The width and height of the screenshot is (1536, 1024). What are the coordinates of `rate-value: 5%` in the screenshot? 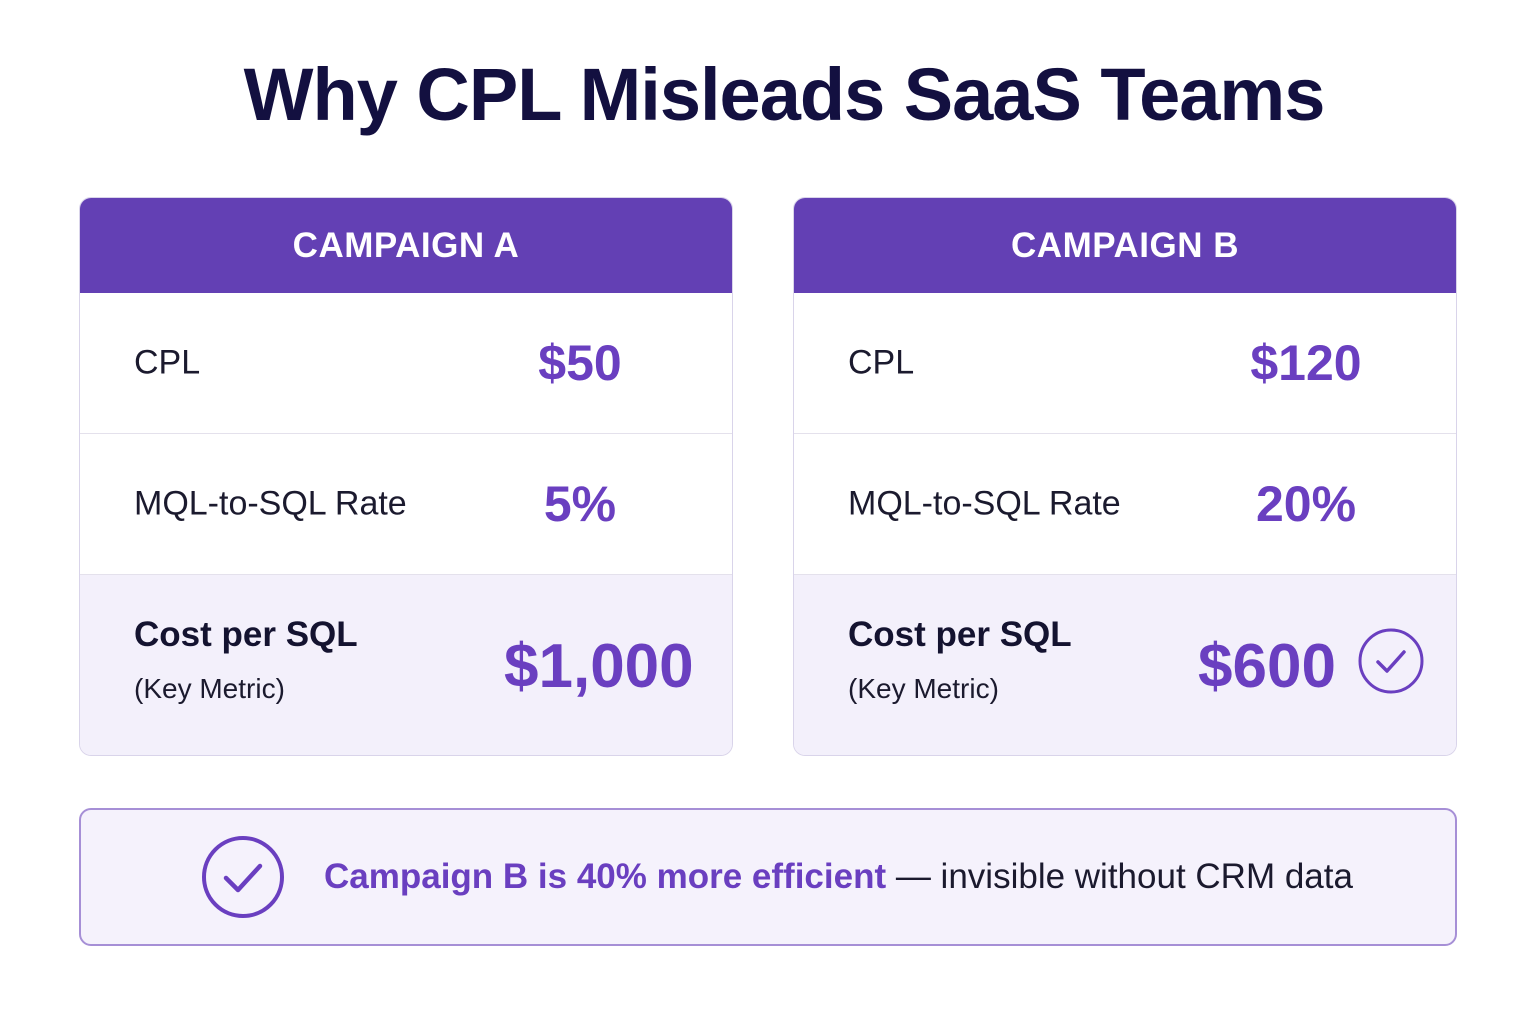 It's located at (580, 504).